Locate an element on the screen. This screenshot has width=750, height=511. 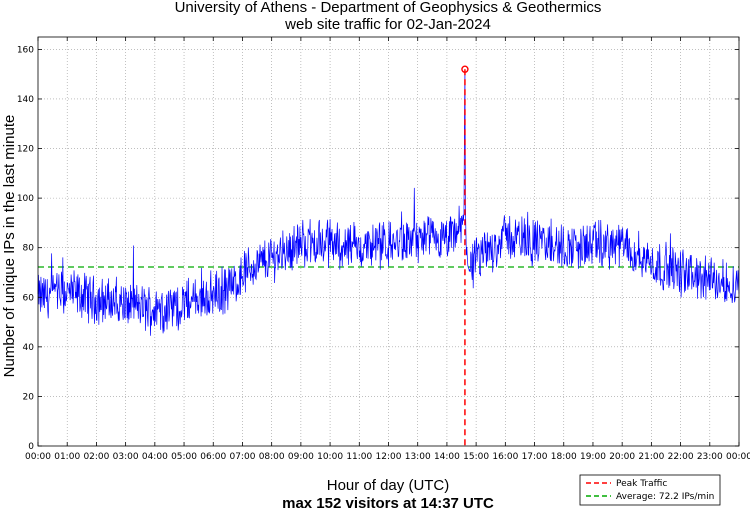
x-tick-label: 08:00 is located at coordinates (272, 457).